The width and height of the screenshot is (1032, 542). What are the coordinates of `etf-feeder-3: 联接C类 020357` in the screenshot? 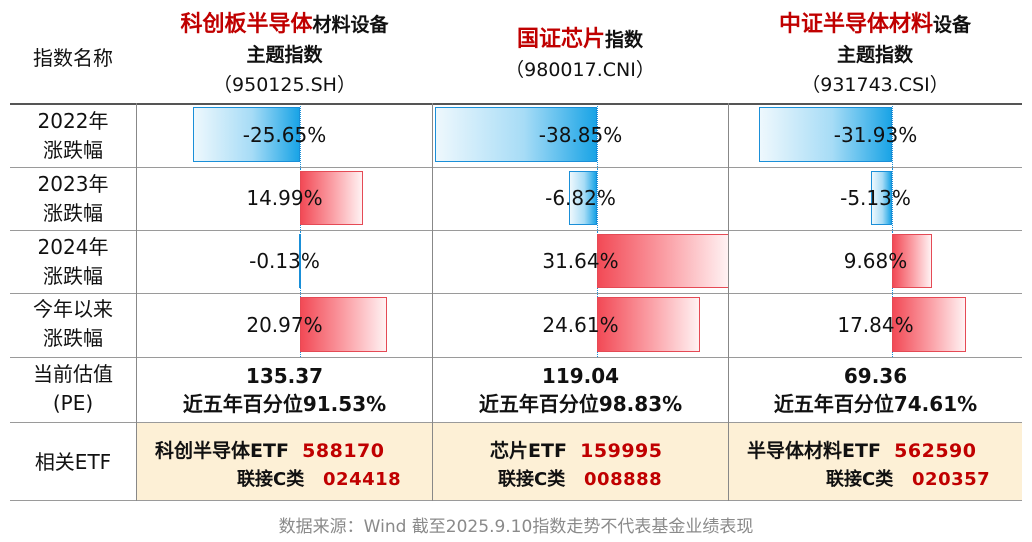 It's located at (908, 478).